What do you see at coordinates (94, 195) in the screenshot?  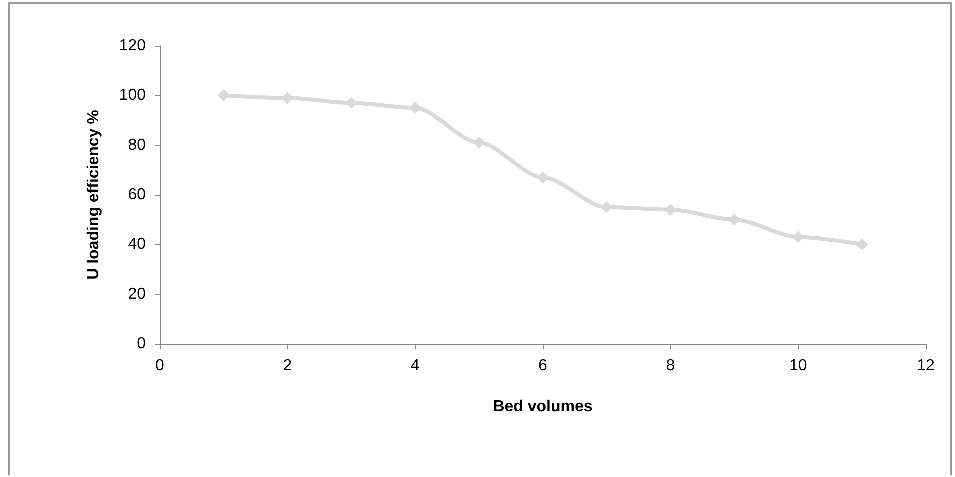 I see `y-axis-title: U loading efficiency %` at bounding box center [94, 195].